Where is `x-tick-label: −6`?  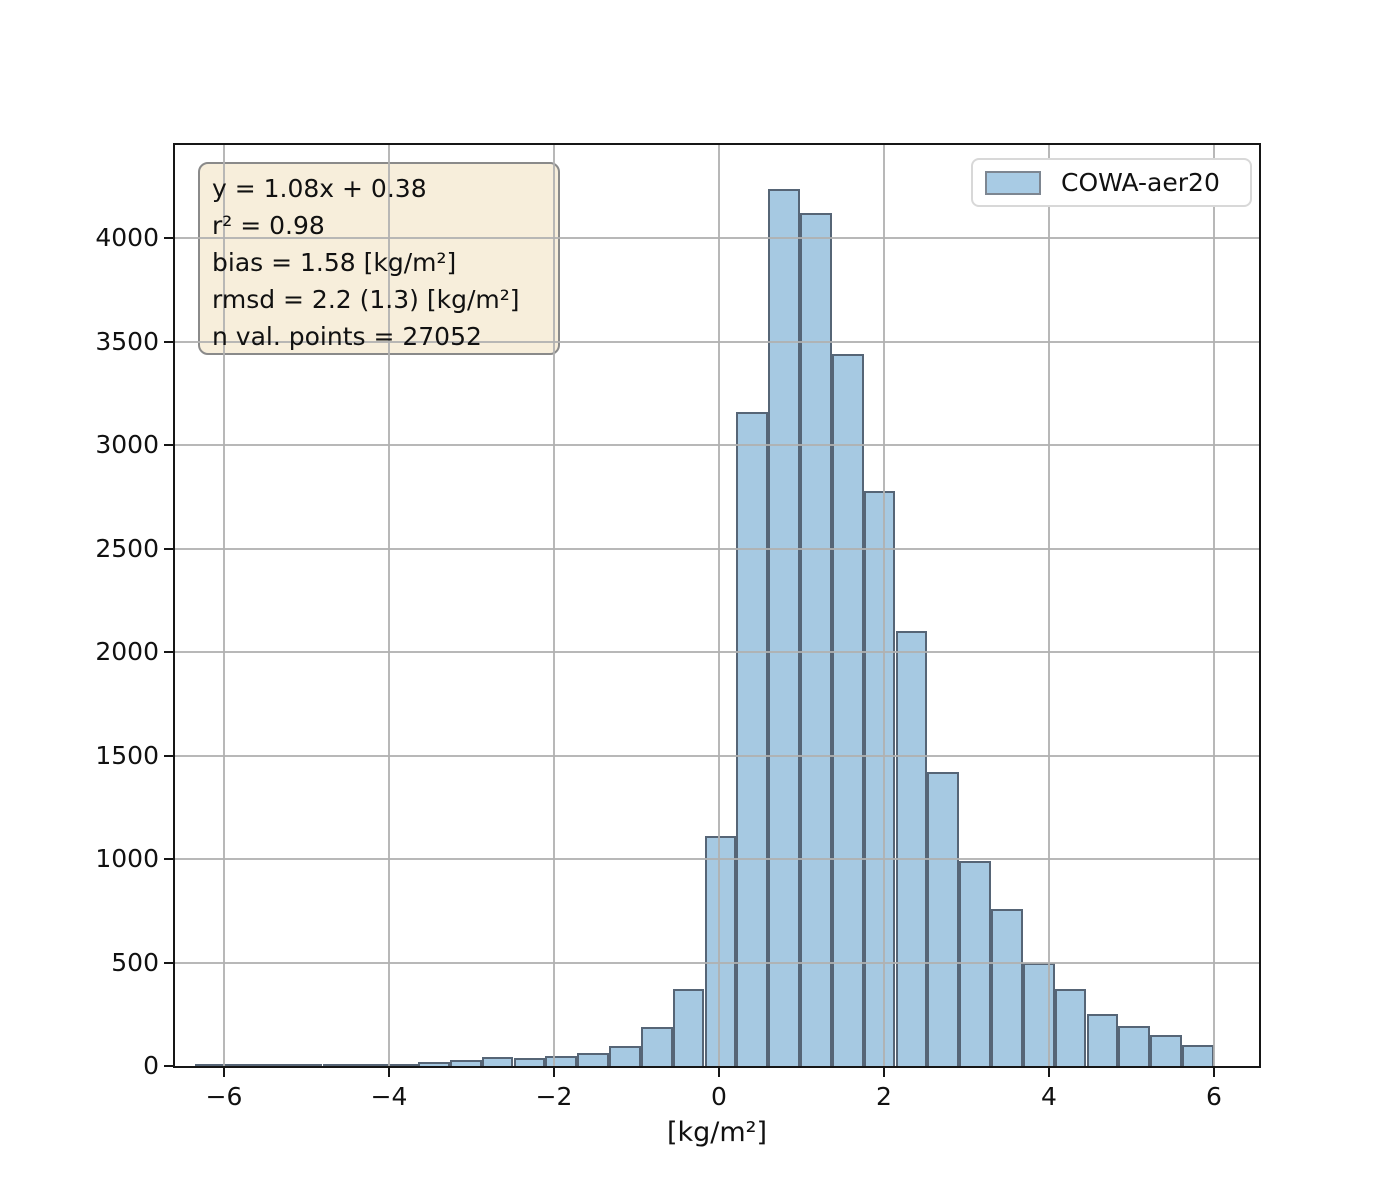
x-tick-label: −6 is located at coordinates (224, 1096).